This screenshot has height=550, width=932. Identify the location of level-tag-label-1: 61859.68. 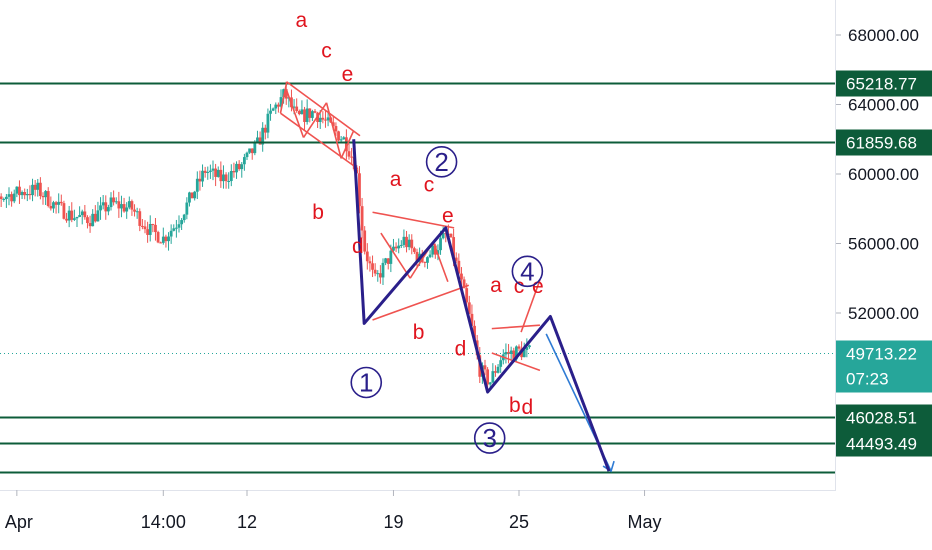
(881, 143).